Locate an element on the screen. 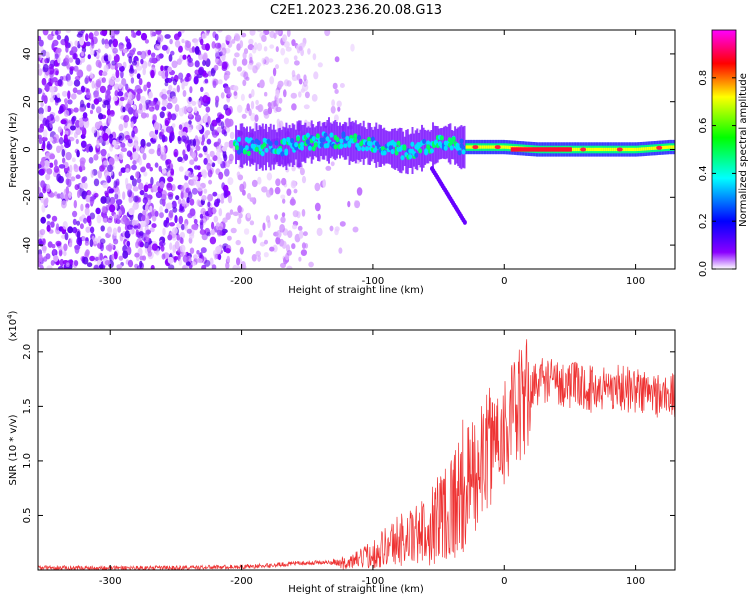 This screenshot has height=600, width=750. x-tick-label: -200 is located at coordinates (241, 281).